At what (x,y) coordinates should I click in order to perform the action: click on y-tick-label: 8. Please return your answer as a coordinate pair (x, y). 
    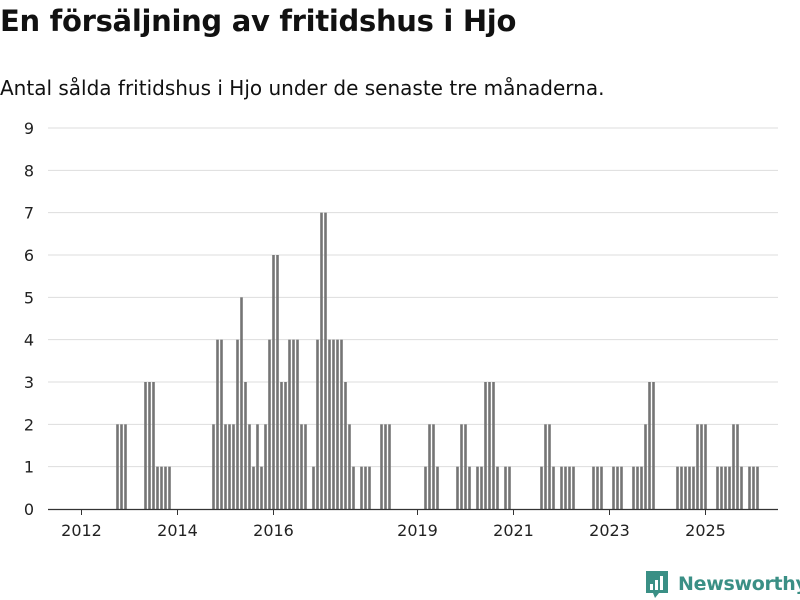
    Looking at the image, I should click on (29, 170).